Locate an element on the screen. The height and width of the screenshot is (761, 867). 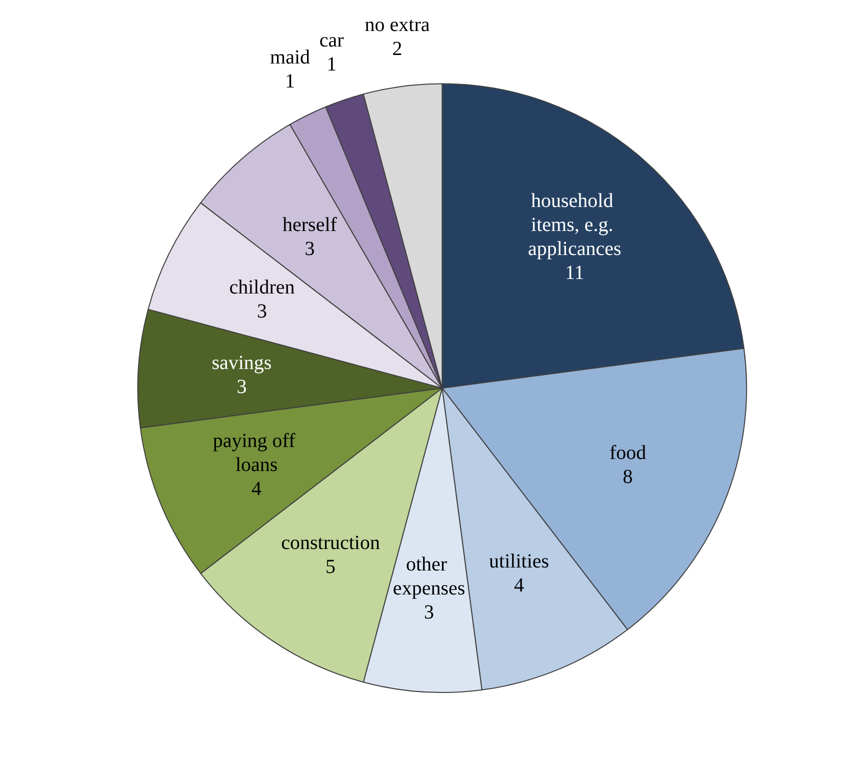
slice-label: construction is located at coordinates (330, 543).